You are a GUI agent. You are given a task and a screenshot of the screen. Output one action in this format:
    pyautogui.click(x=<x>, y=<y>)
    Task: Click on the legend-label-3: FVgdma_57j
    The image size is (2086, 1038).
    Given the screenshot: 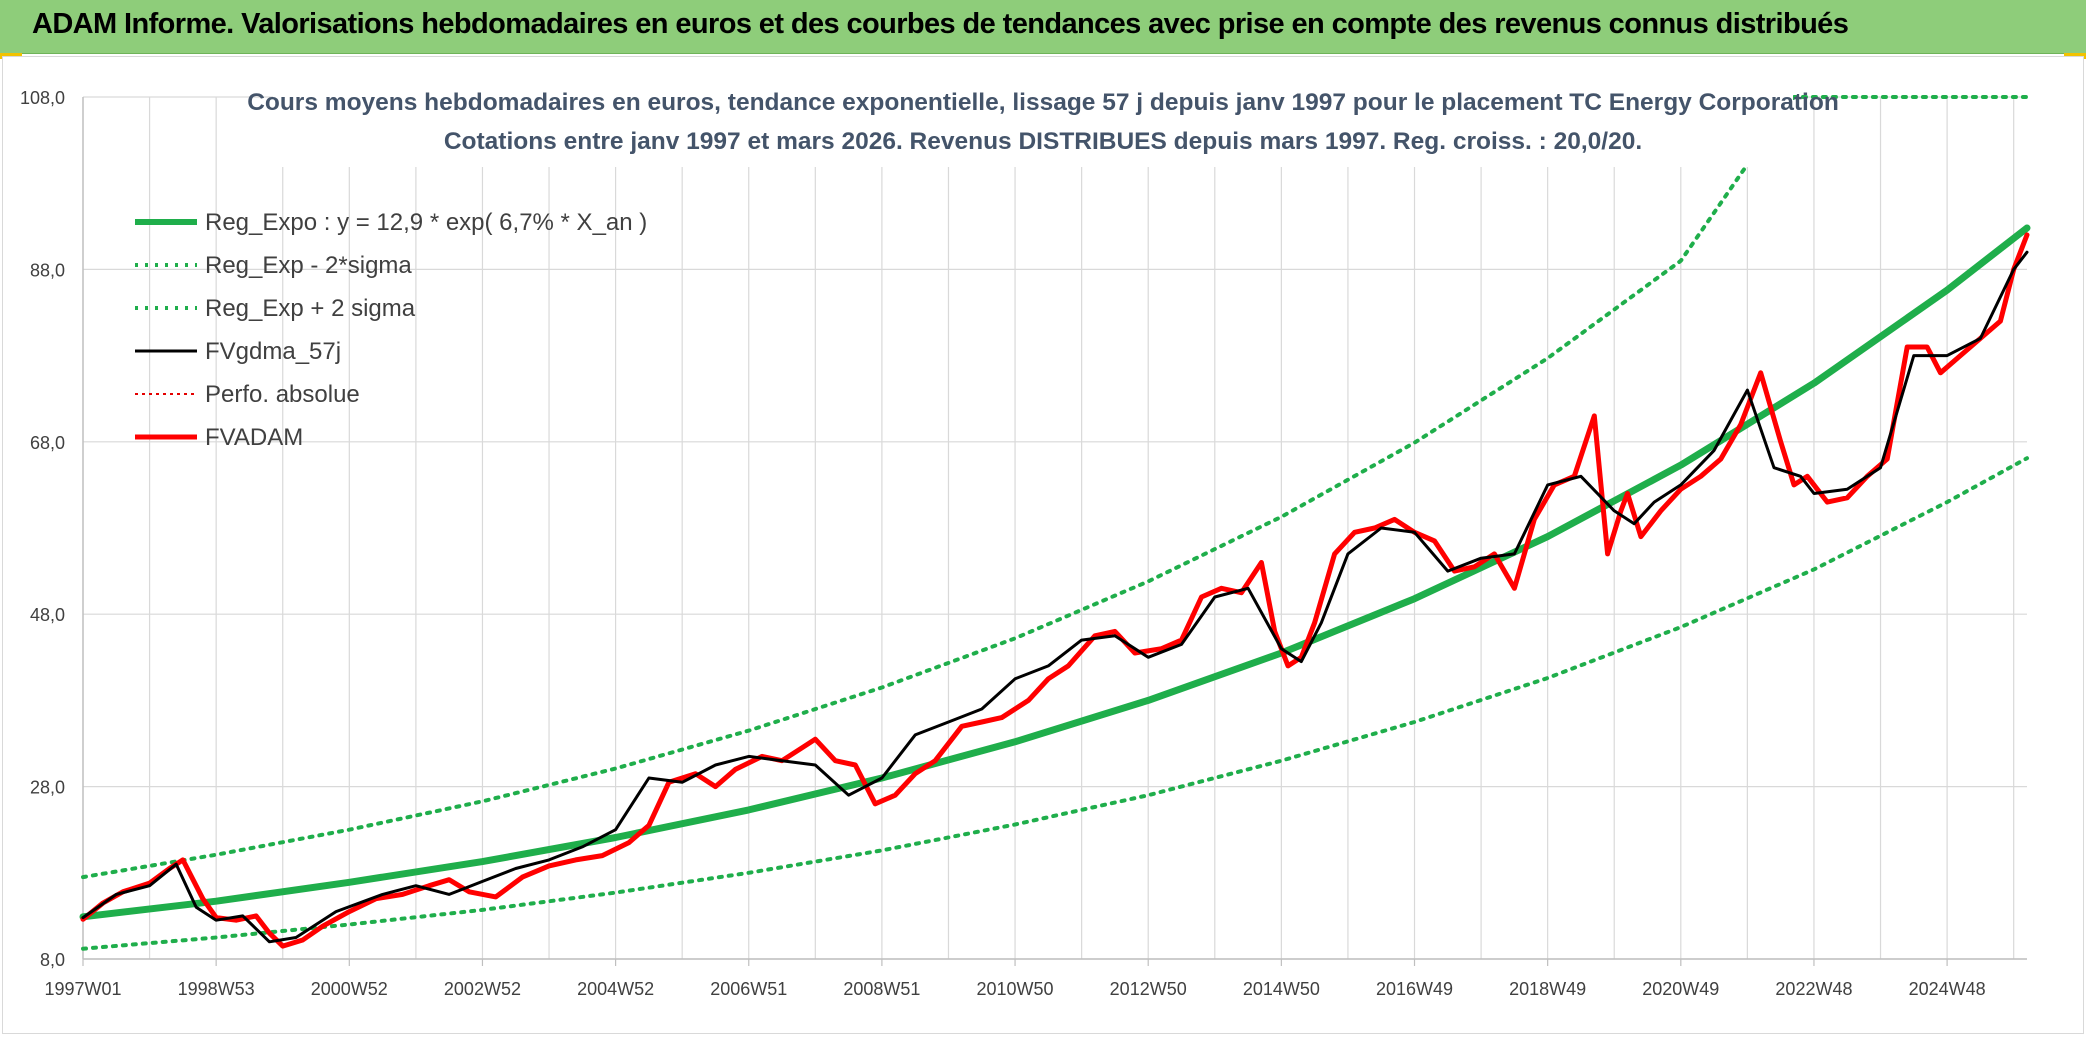 What is the action you would take?
    pyautogui.click(x=273, y=351)
    